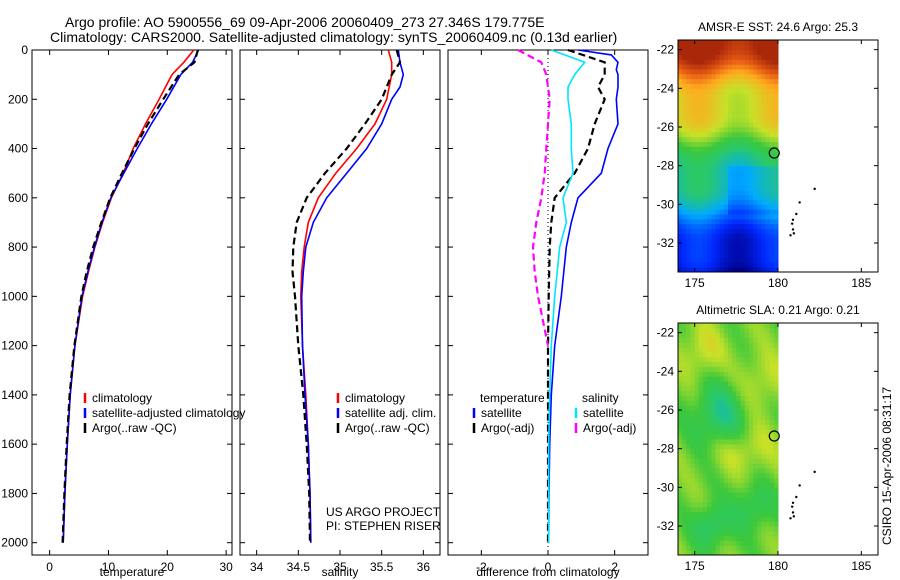 This screenshot has height=580, width=900. What do you see at coordinates (666, 243) in the screenshot?
I see `map-y-tick-label: -32` at bounding box center [666, 243].